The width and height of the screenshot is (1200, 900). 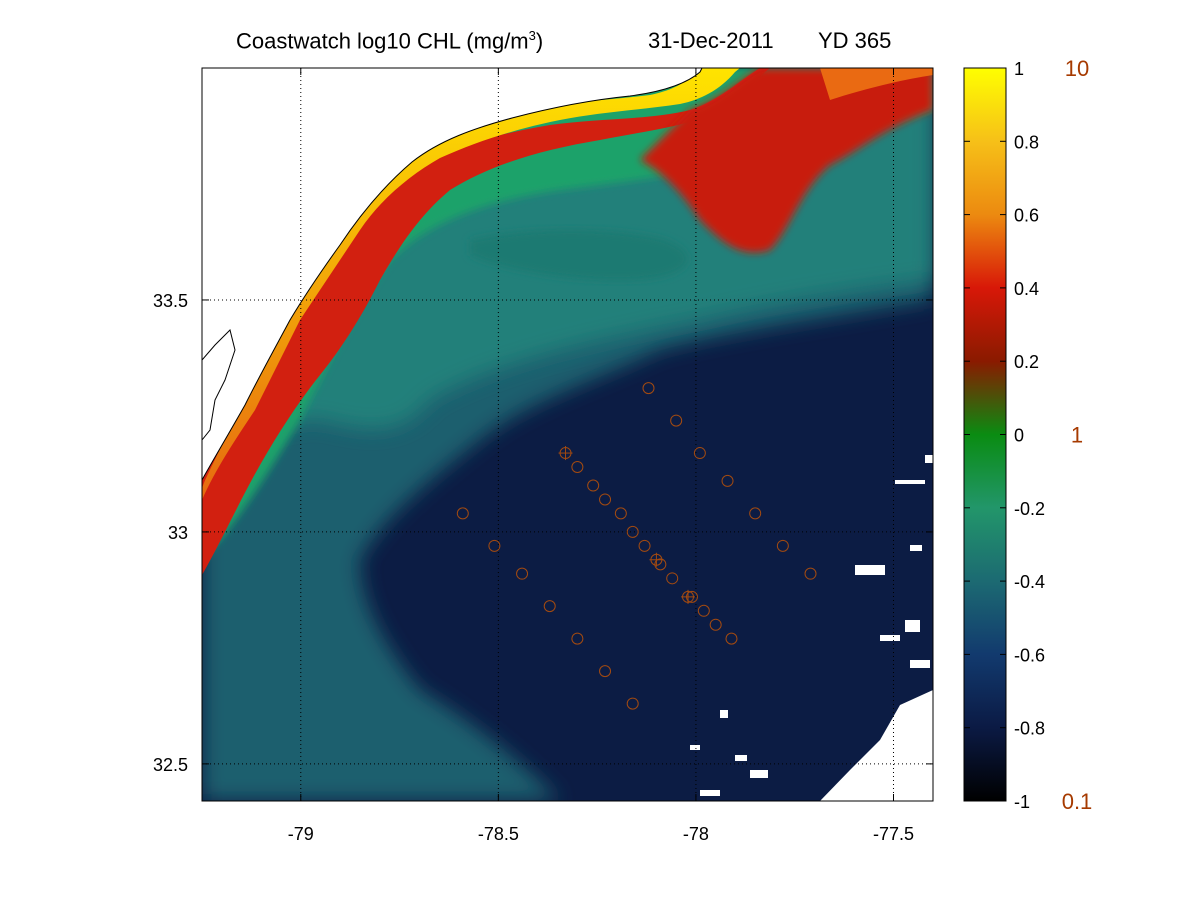 What do you see at coordinates (1026, 216) in the screenshot?
I see `colorbar-tick-label: 0.6` at bounding box center [1026, 216].